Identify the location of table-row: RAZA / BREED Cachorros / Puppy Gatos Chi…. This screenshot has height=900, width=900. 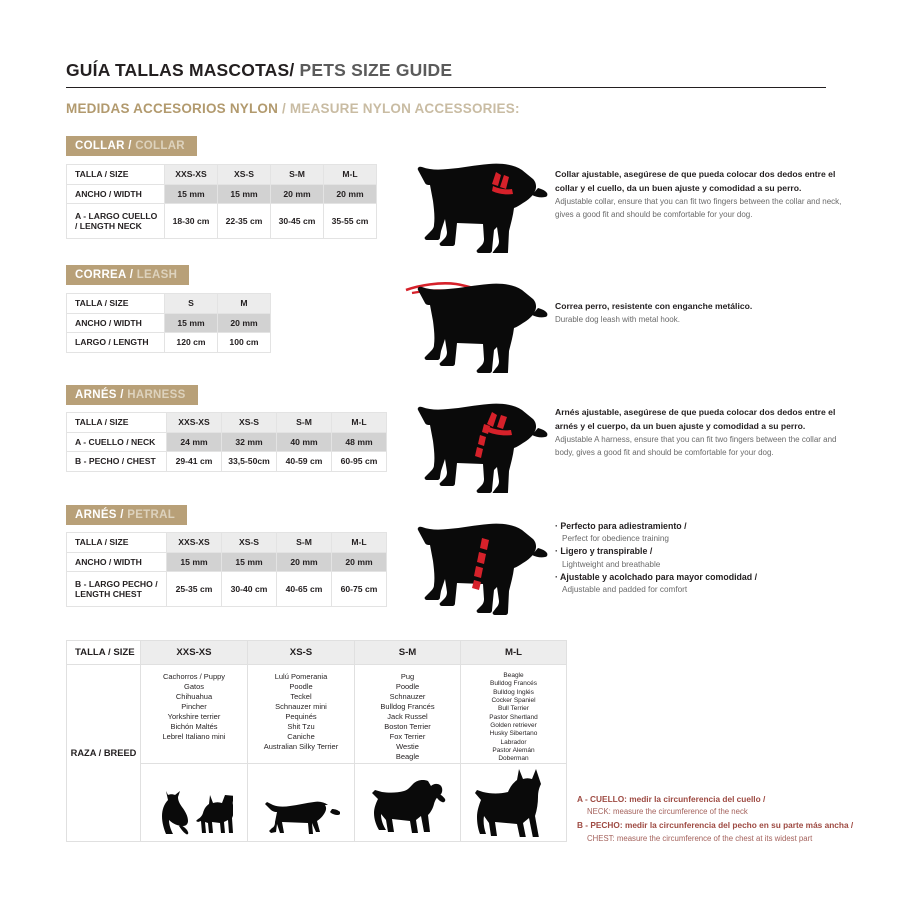
(316, 753).